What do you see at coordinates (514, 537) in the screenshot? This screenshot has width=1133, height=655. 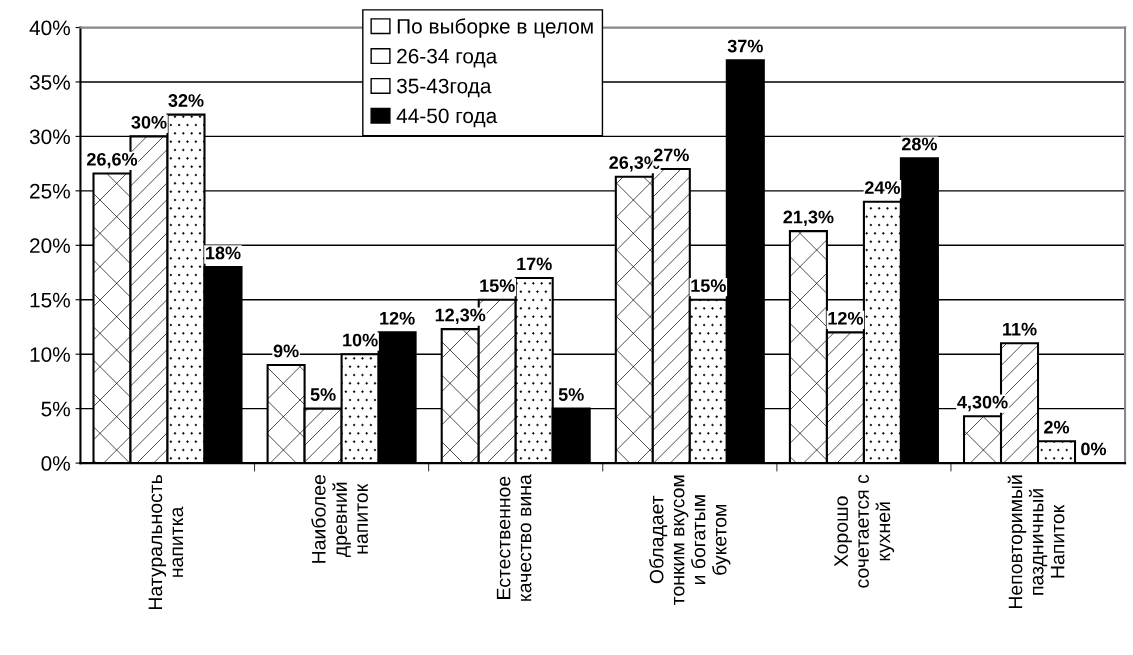 I see `x-tick-label: Естественное качество вина` at bounding box center [514, 537].